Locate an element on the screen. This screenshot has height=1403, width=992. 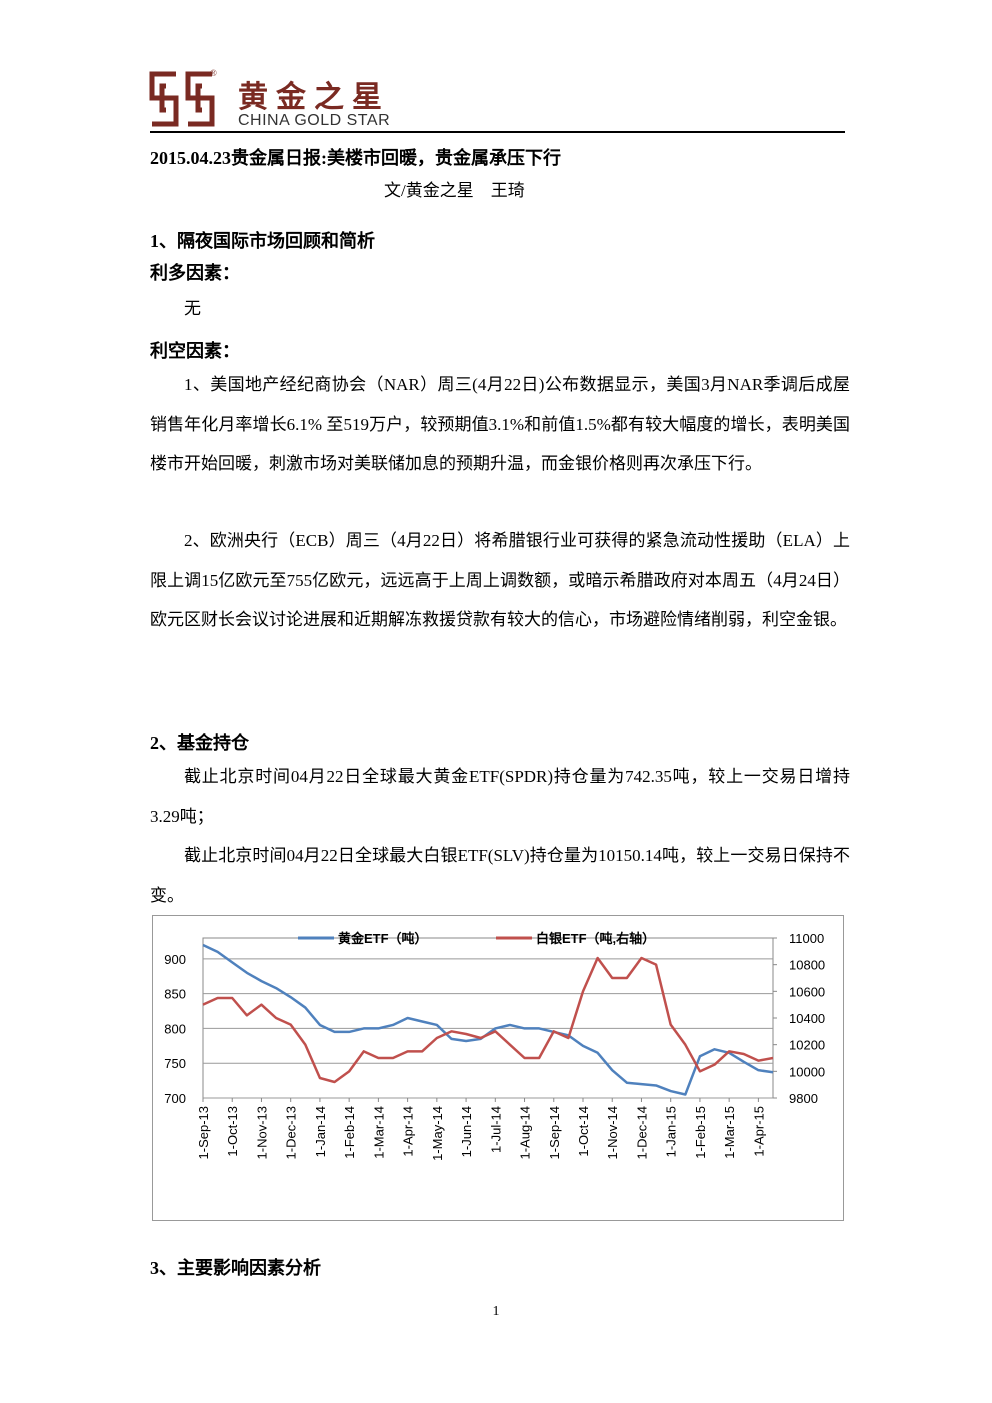
section-heading: 1、隔夜国际市场回顾和简析 is located at coordinates (262, 241).